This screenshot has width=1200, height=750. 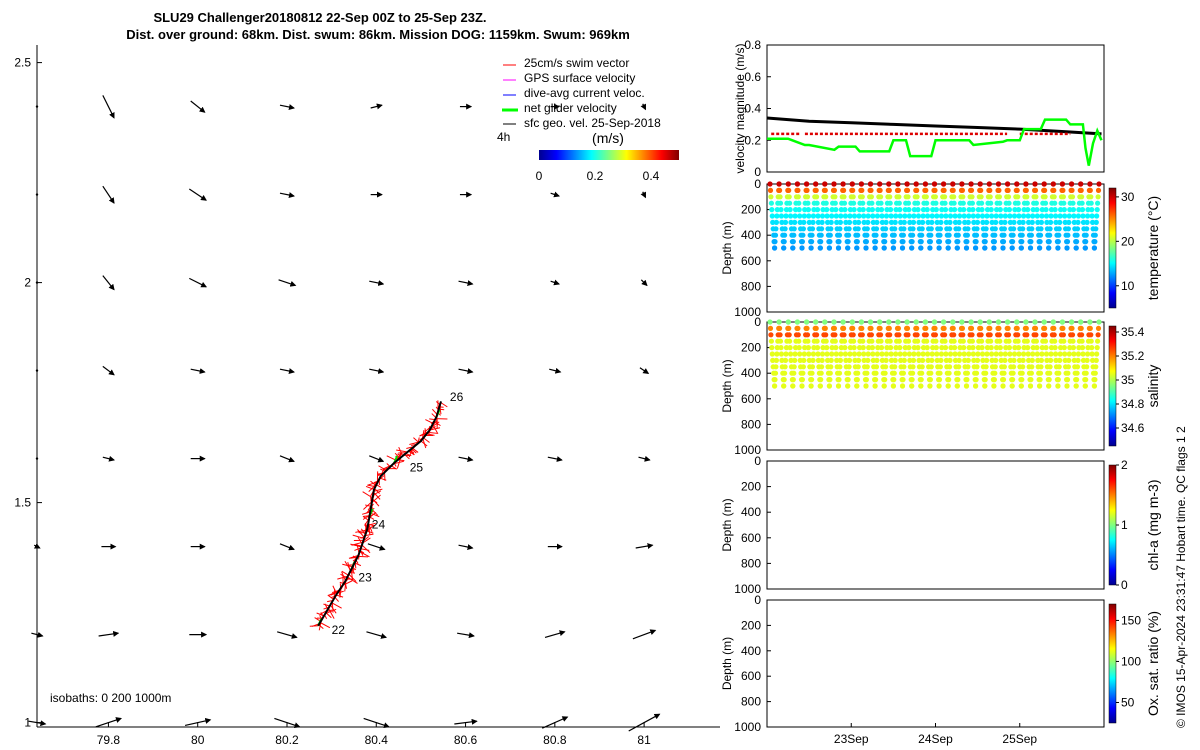 What do you see at coordinates (379, 525) in the screenshot?
I see `day-label: 24` at bounding box center [379, 525].